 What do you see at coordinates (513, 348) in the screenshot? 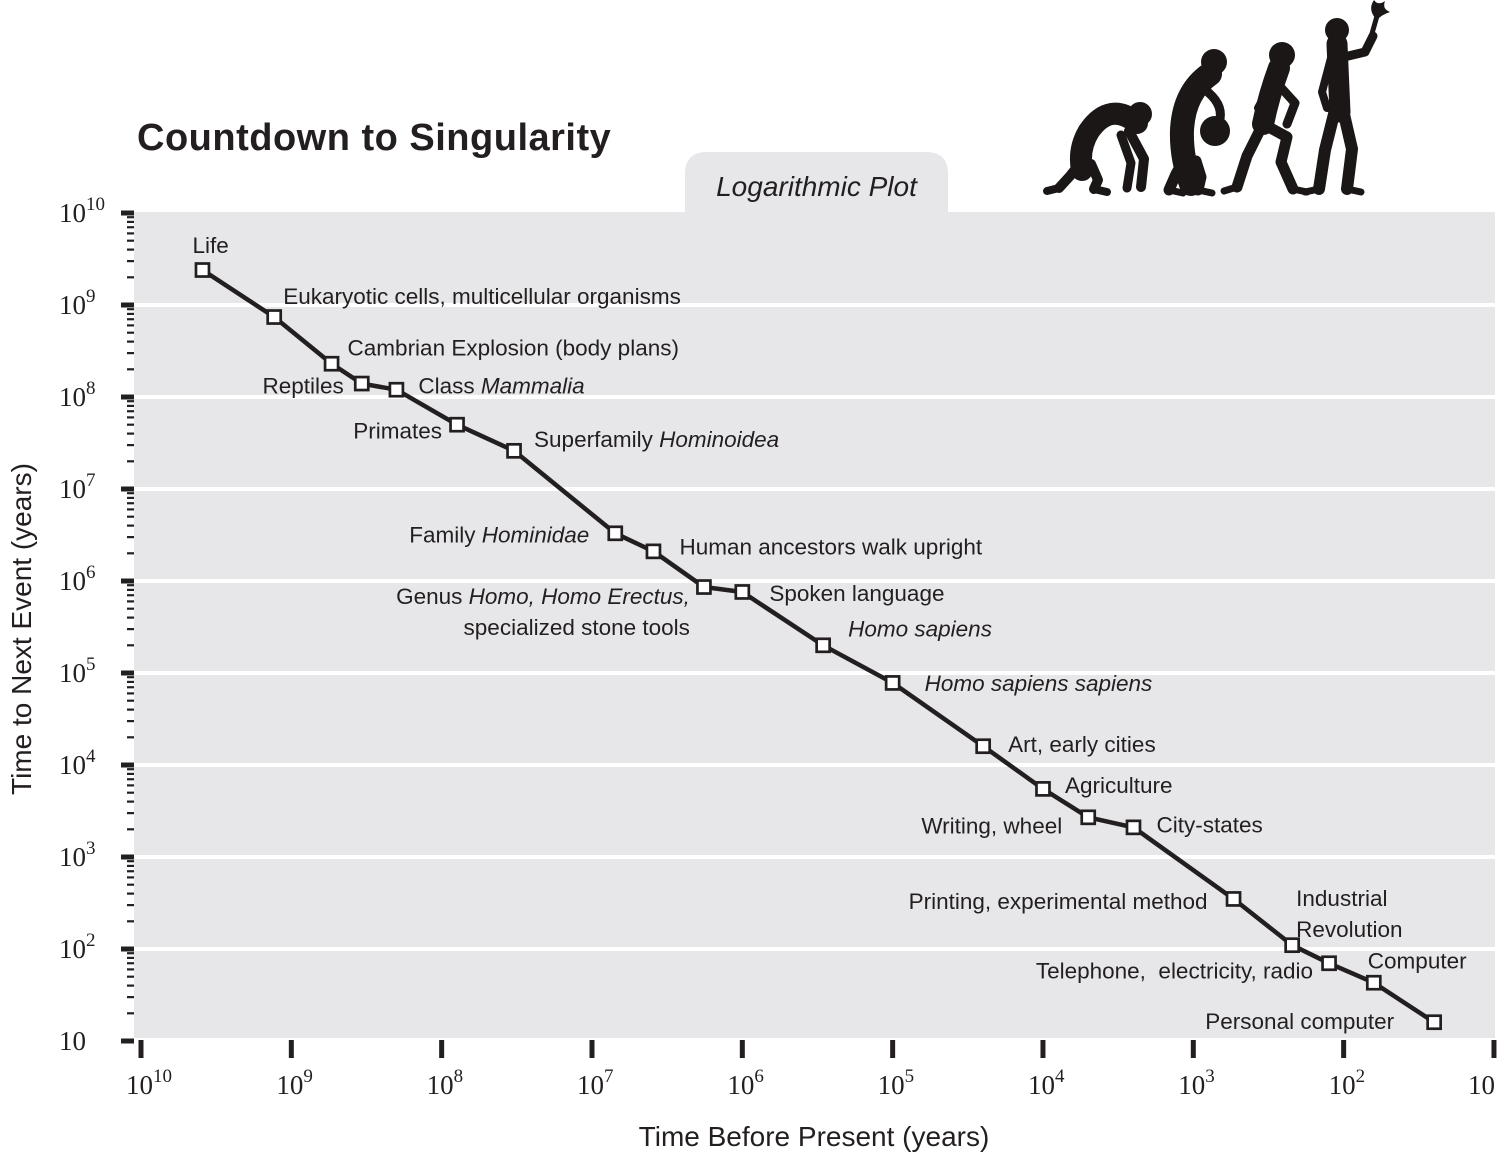
I see `event-label: Cambrian Explosion (body plans)` at bounding box center [513, 348].